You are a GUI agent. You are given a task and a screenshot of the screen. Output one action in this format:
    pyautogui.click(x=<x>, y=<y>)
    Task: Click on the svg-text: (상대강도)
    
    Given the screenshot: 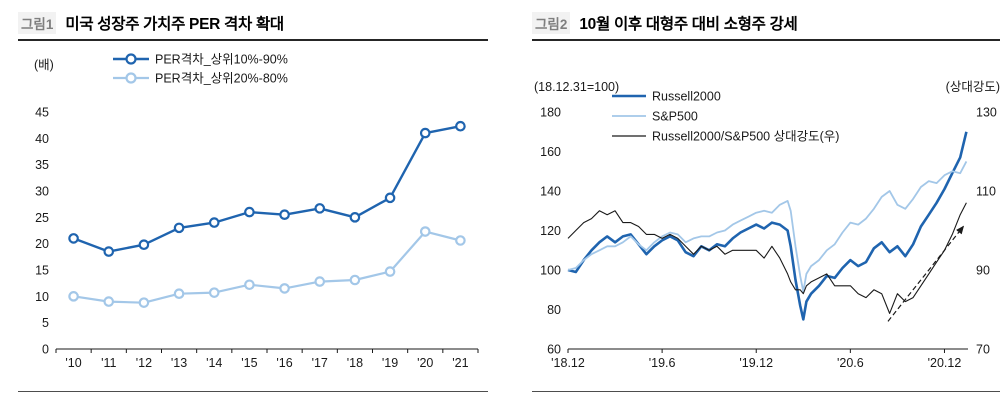 What is the action you would take?
    pyautogui.click(x=973, y=87)
    